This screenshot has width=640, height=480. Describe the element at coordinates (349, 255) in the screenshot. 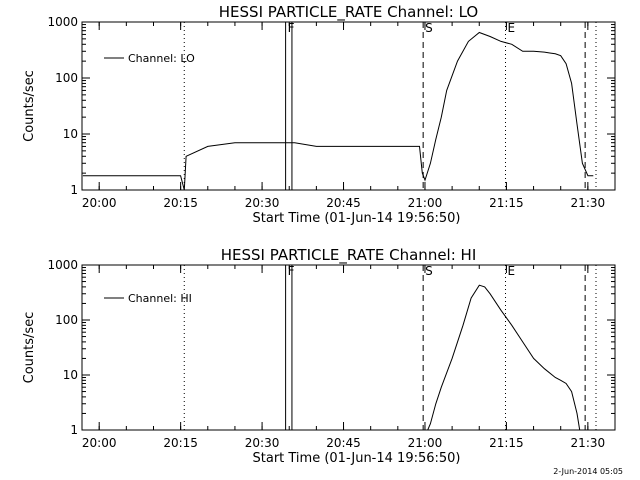

I see `chart-title: HESSI PARTICLE_RATE Channel: HI` at that location.